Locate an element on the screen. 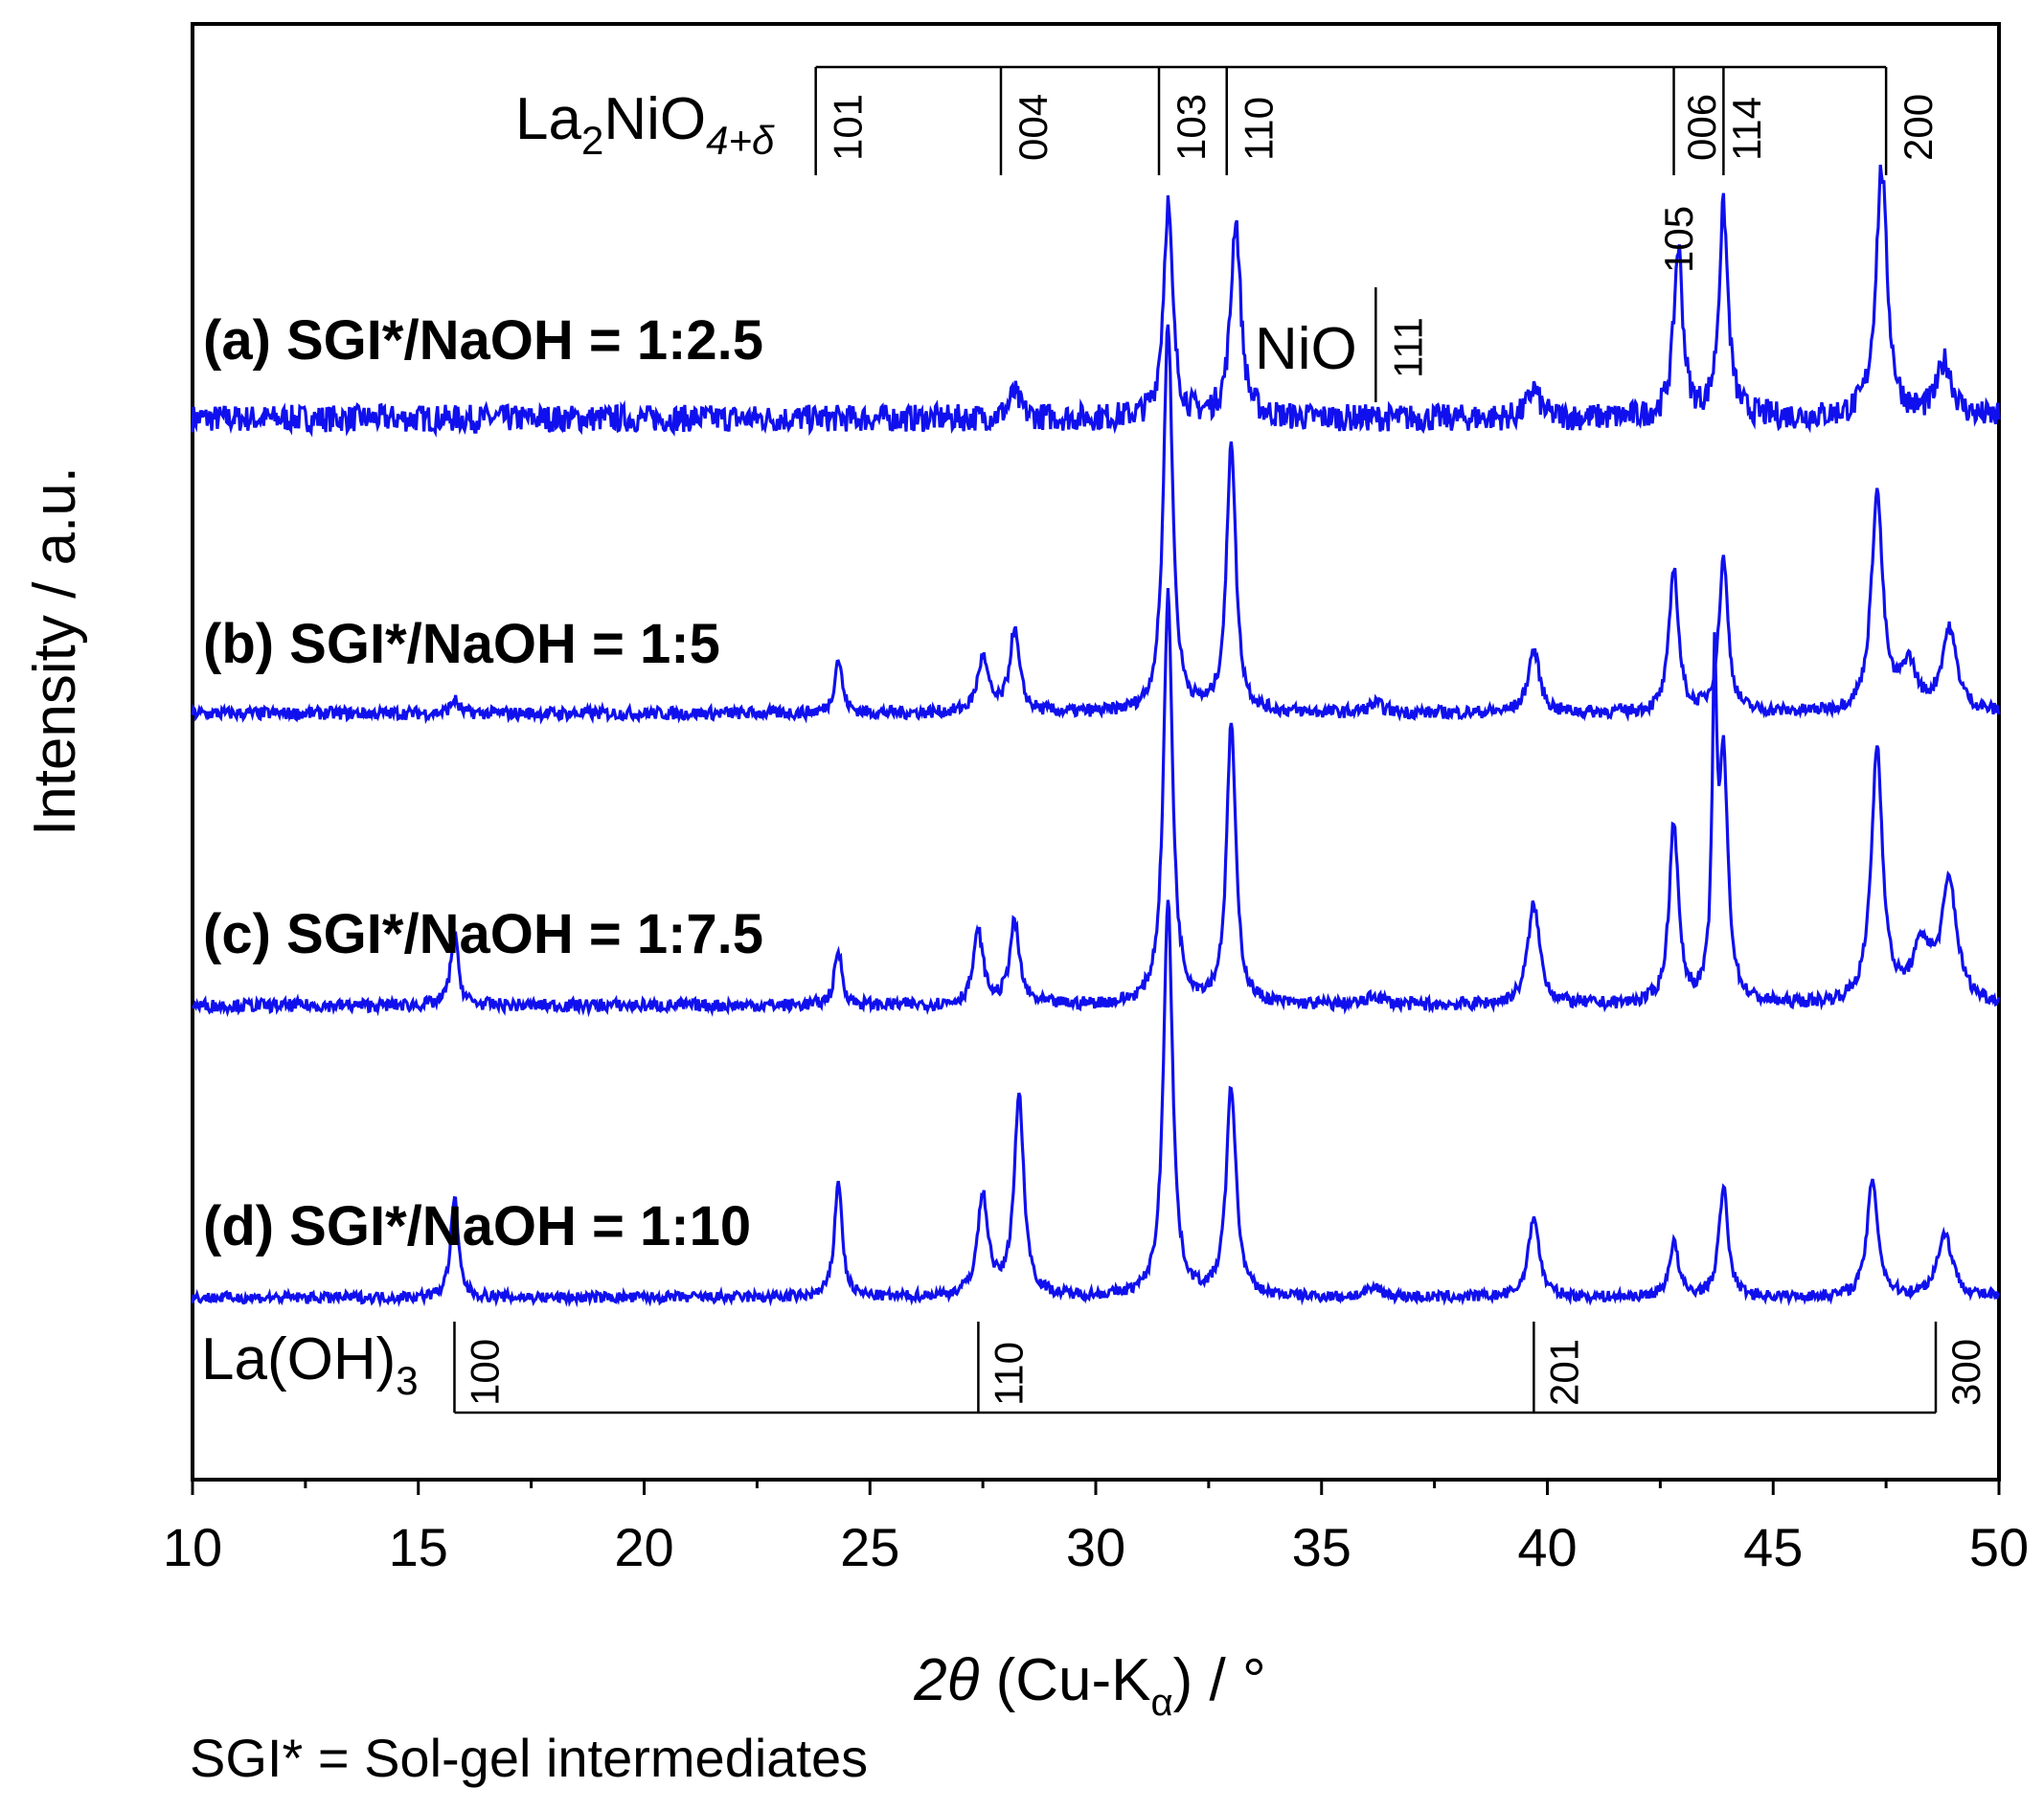 The width and height of the screenshot is (2044, 1811). hkl-label-la2nio4: 006 is located at coordinates (1702, 127).